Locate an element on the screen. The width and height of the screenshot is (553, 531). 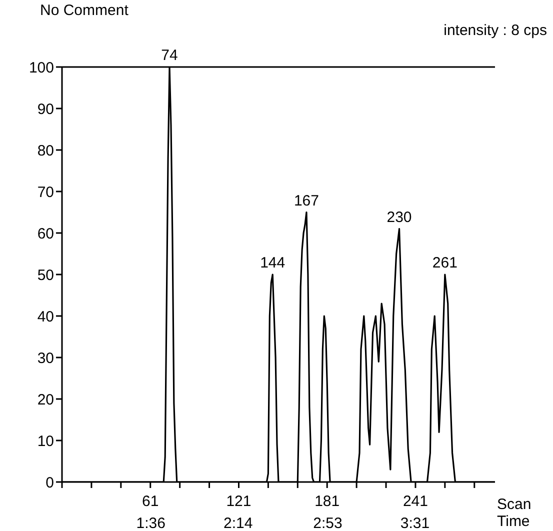
text: No Comment is located at coordinates (84, 10).